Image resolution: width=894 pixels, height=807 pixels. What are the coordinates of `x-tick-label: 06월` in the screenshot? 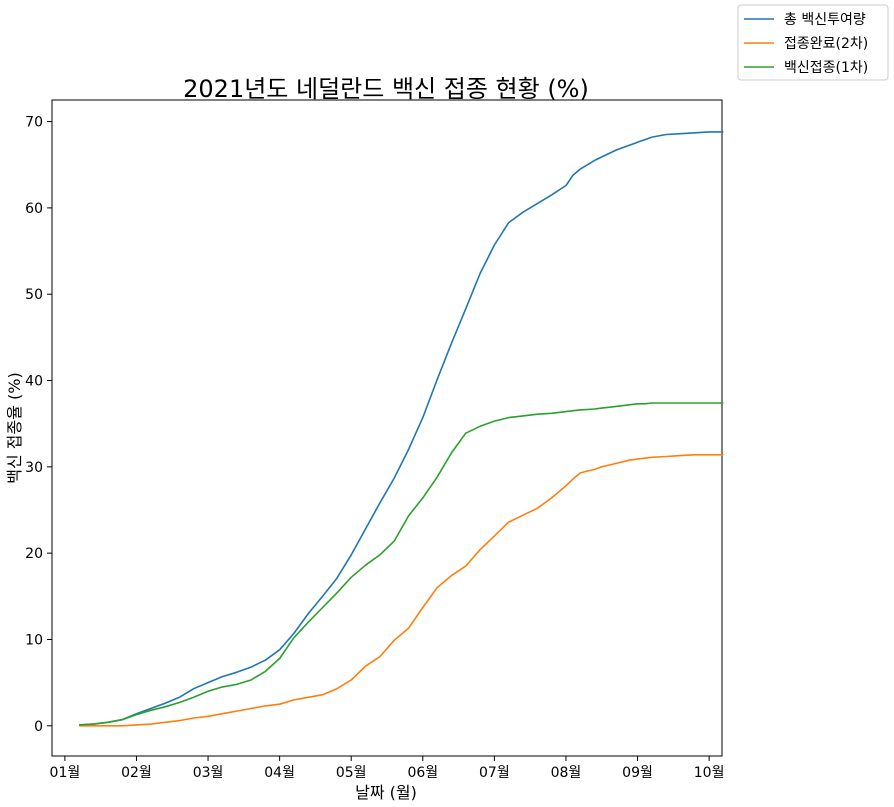 It's located at (422, 773).